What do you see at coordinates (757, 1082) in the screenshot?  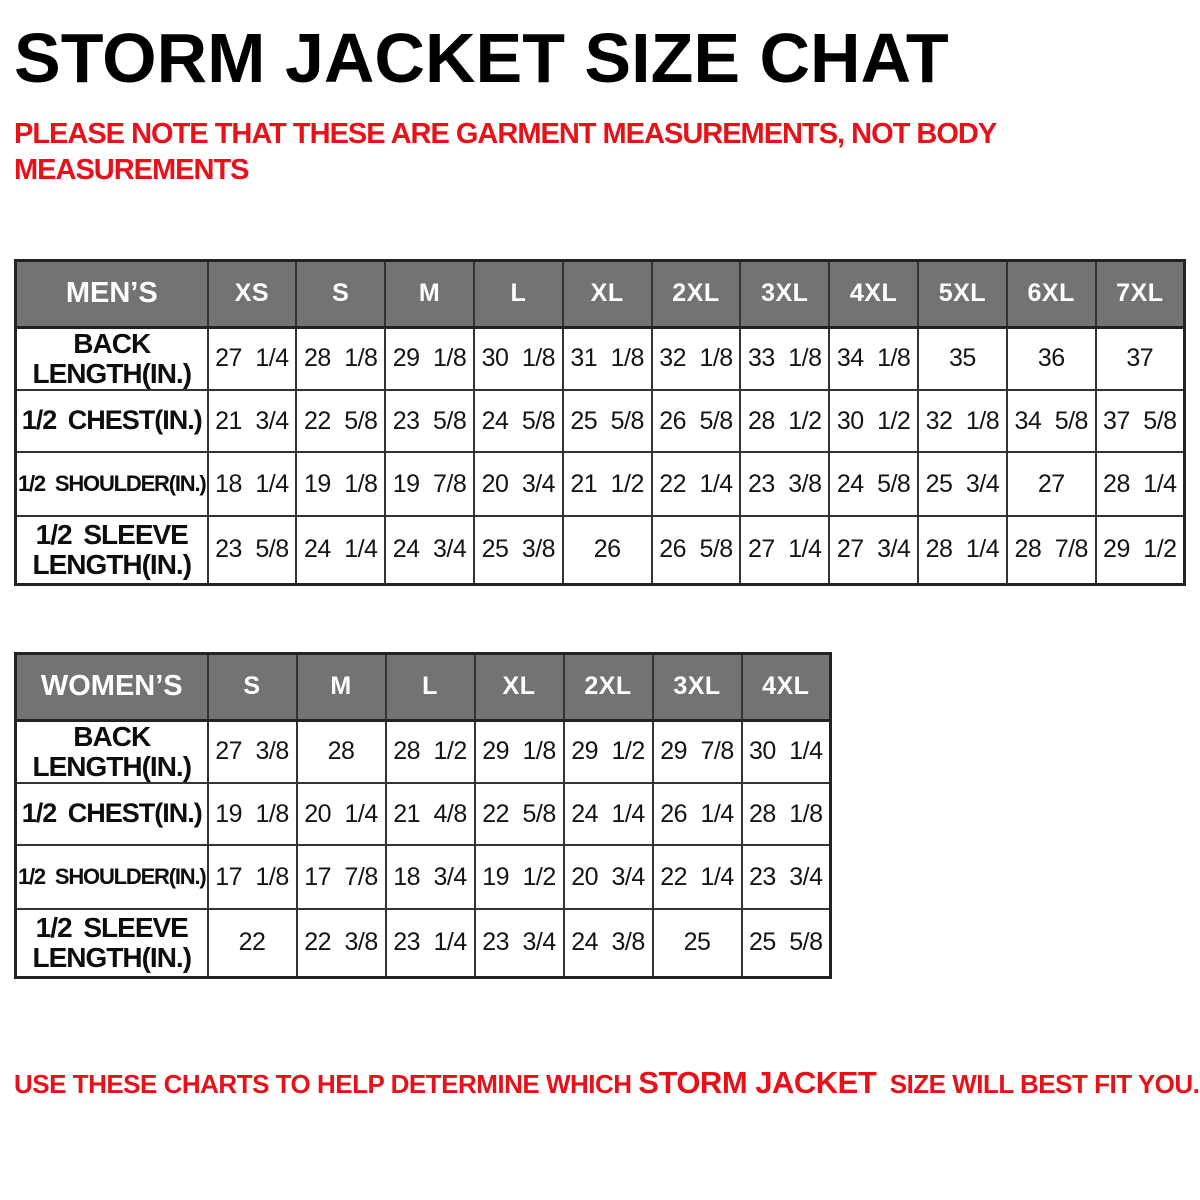 I see `footer-note-highlight: STORM JACKET` at bounding box center [757, 1082].